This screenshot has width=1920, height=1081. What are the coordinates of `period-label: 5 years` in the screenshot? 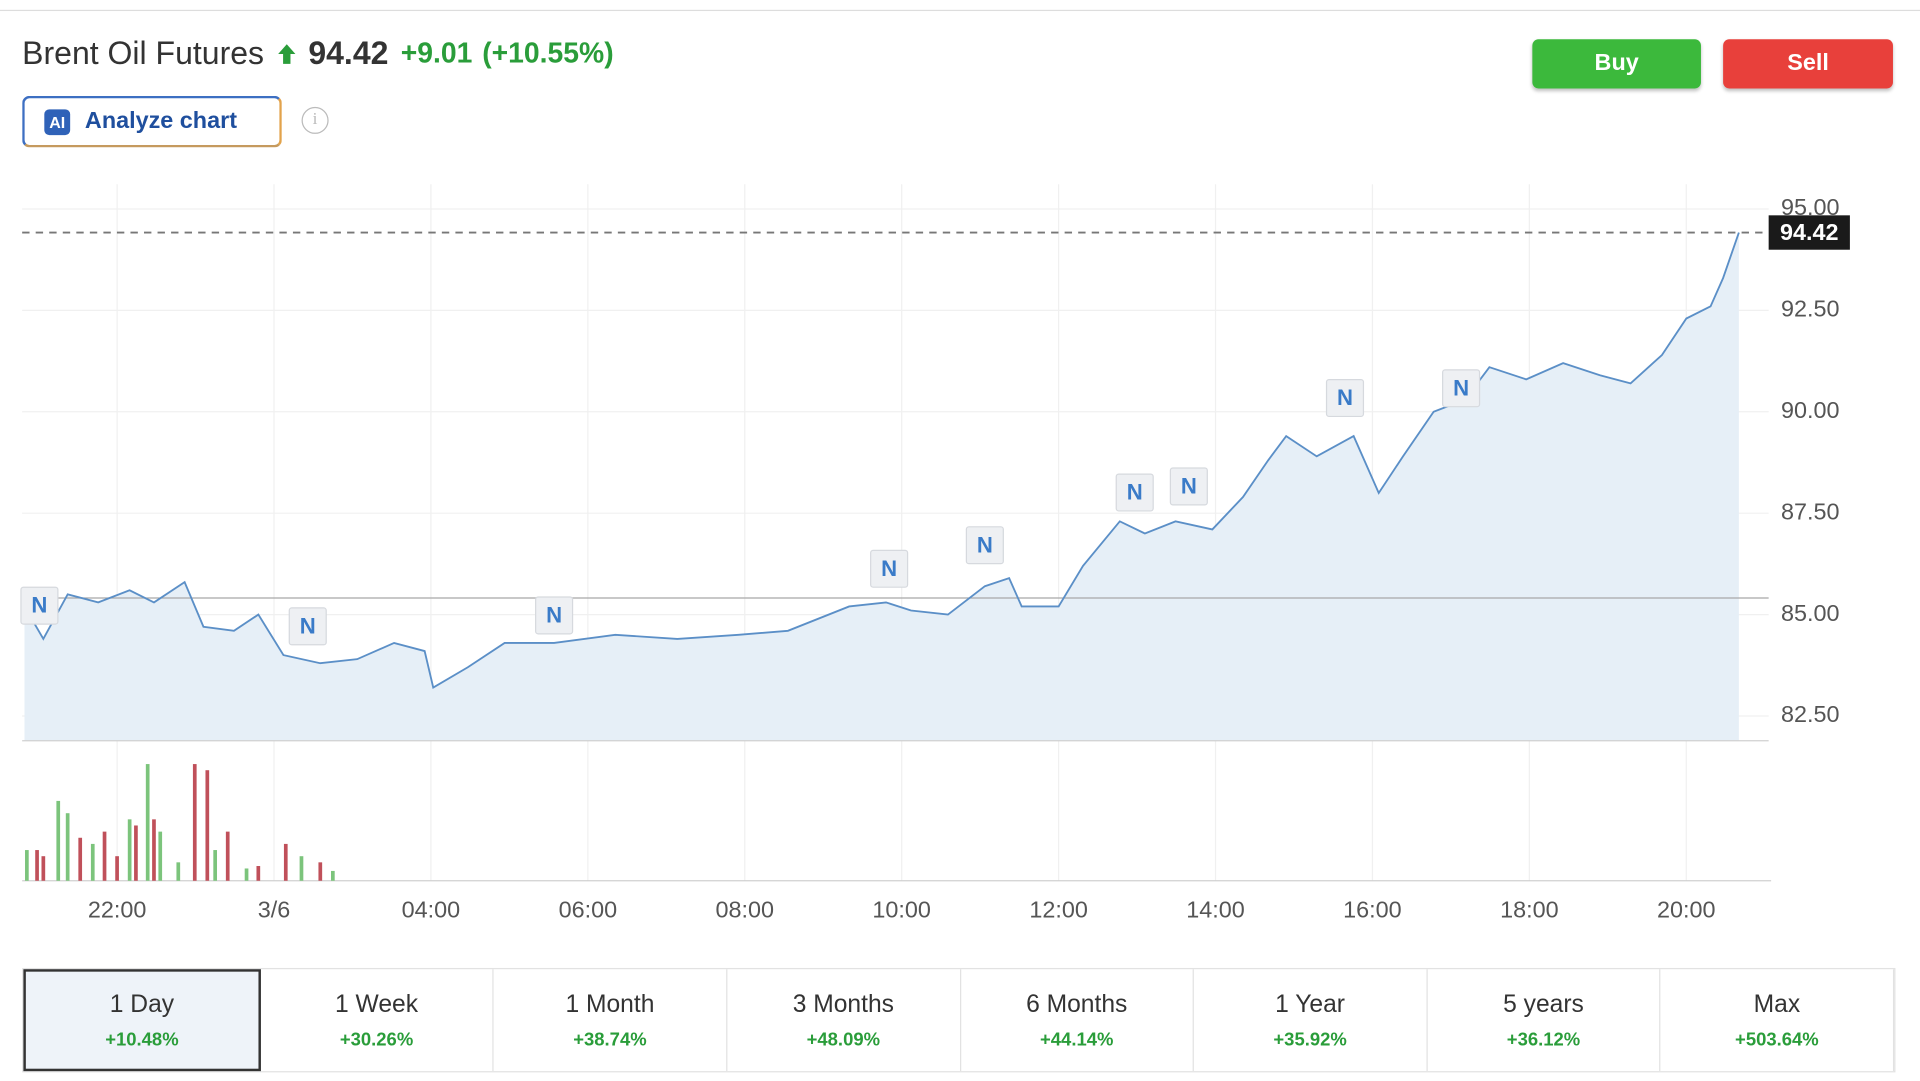 It's located at (1543, 1004).